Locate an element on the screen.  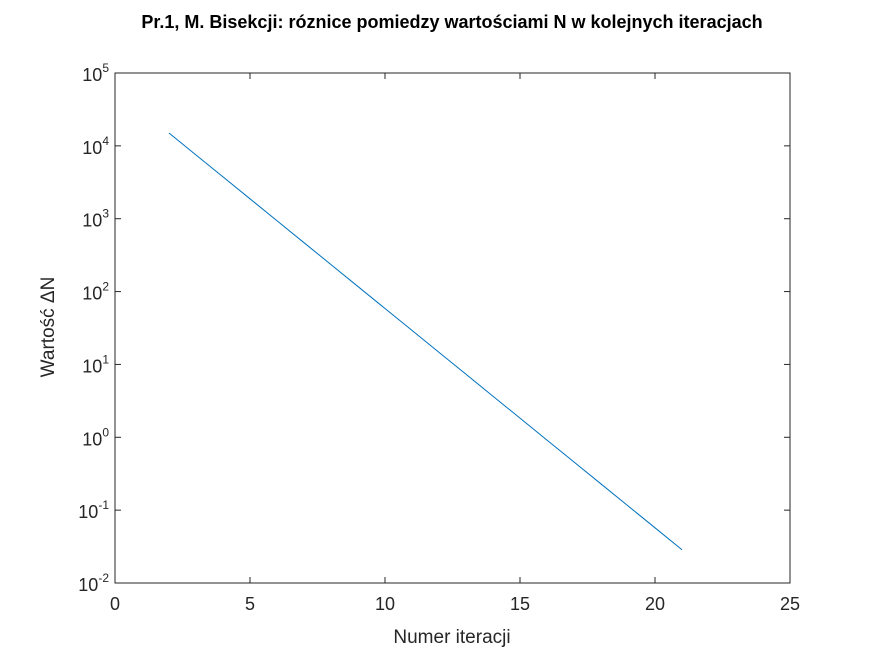
y-tick-exponent: 1 is located at coordinates (105, 359).